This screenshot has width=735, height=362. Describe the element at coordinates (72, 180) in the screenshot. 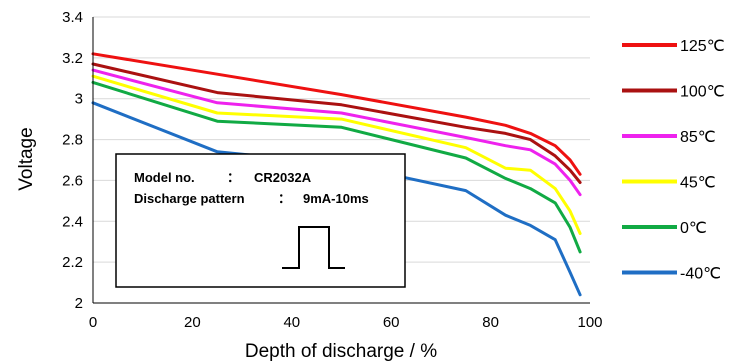

I see `y-tick-label: 2.6` at that location.